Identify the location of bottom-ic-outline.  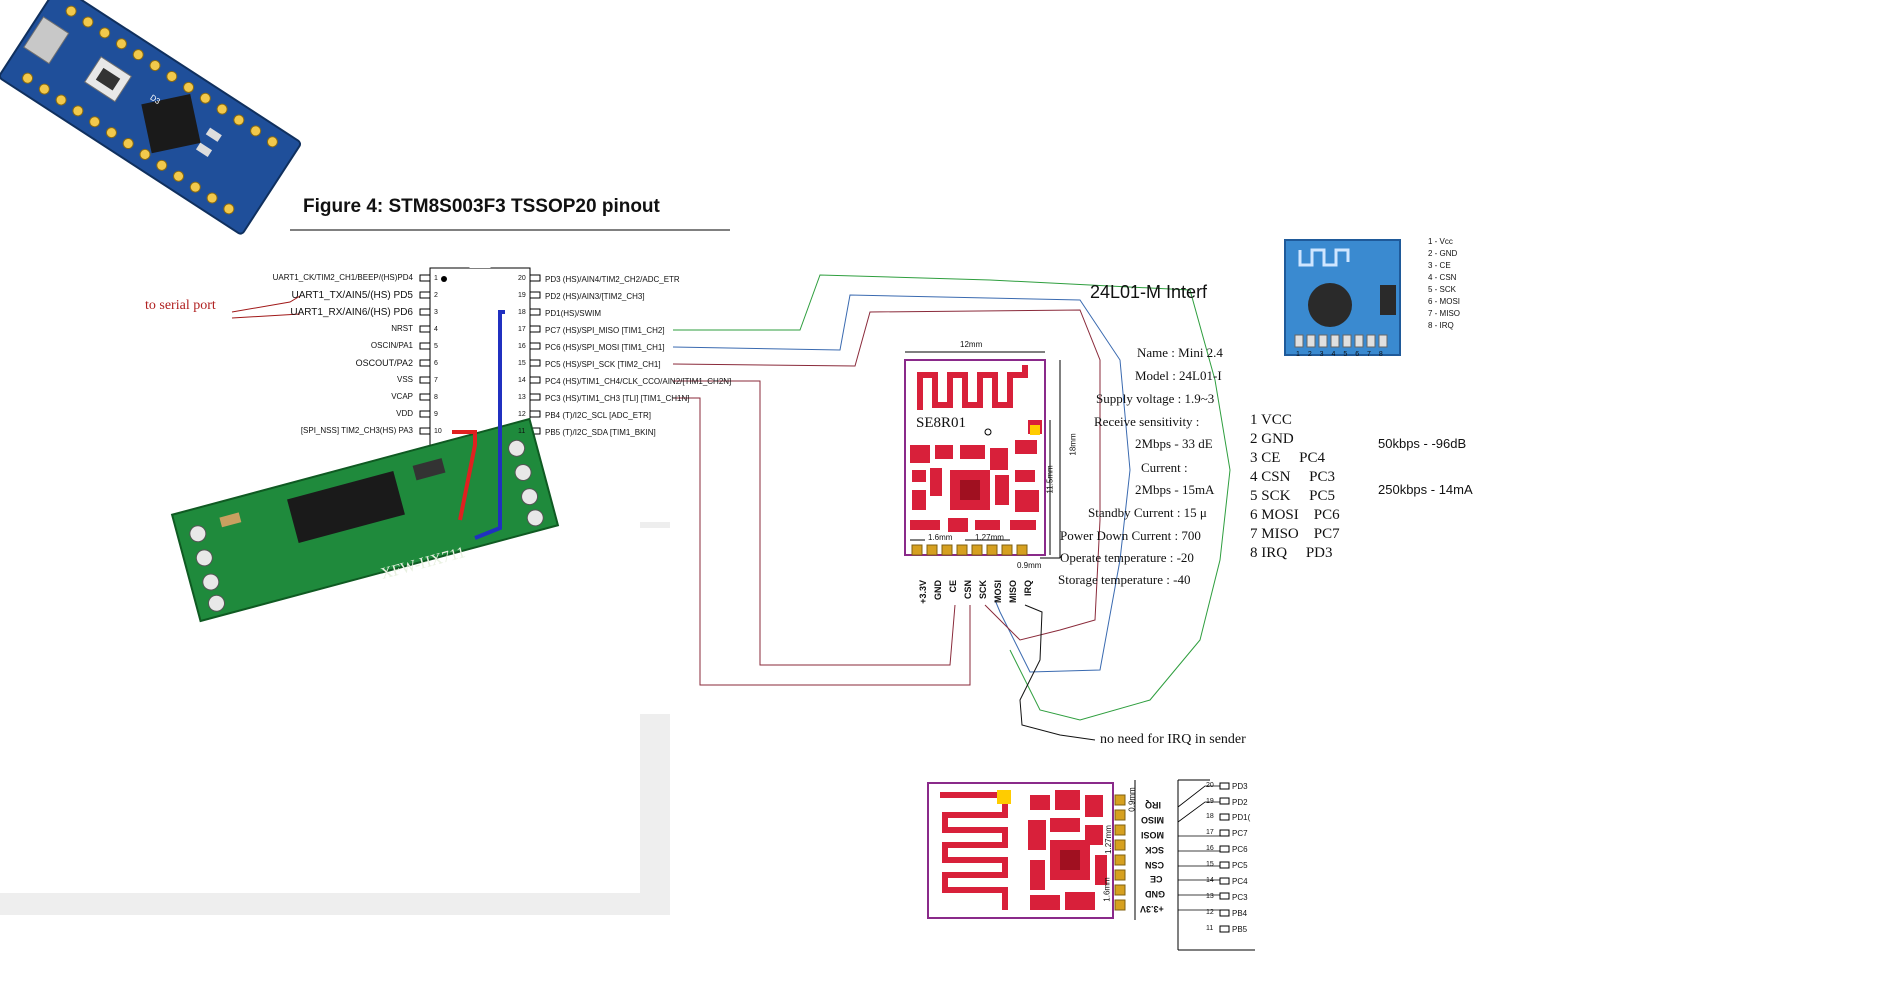
(1216, 865).